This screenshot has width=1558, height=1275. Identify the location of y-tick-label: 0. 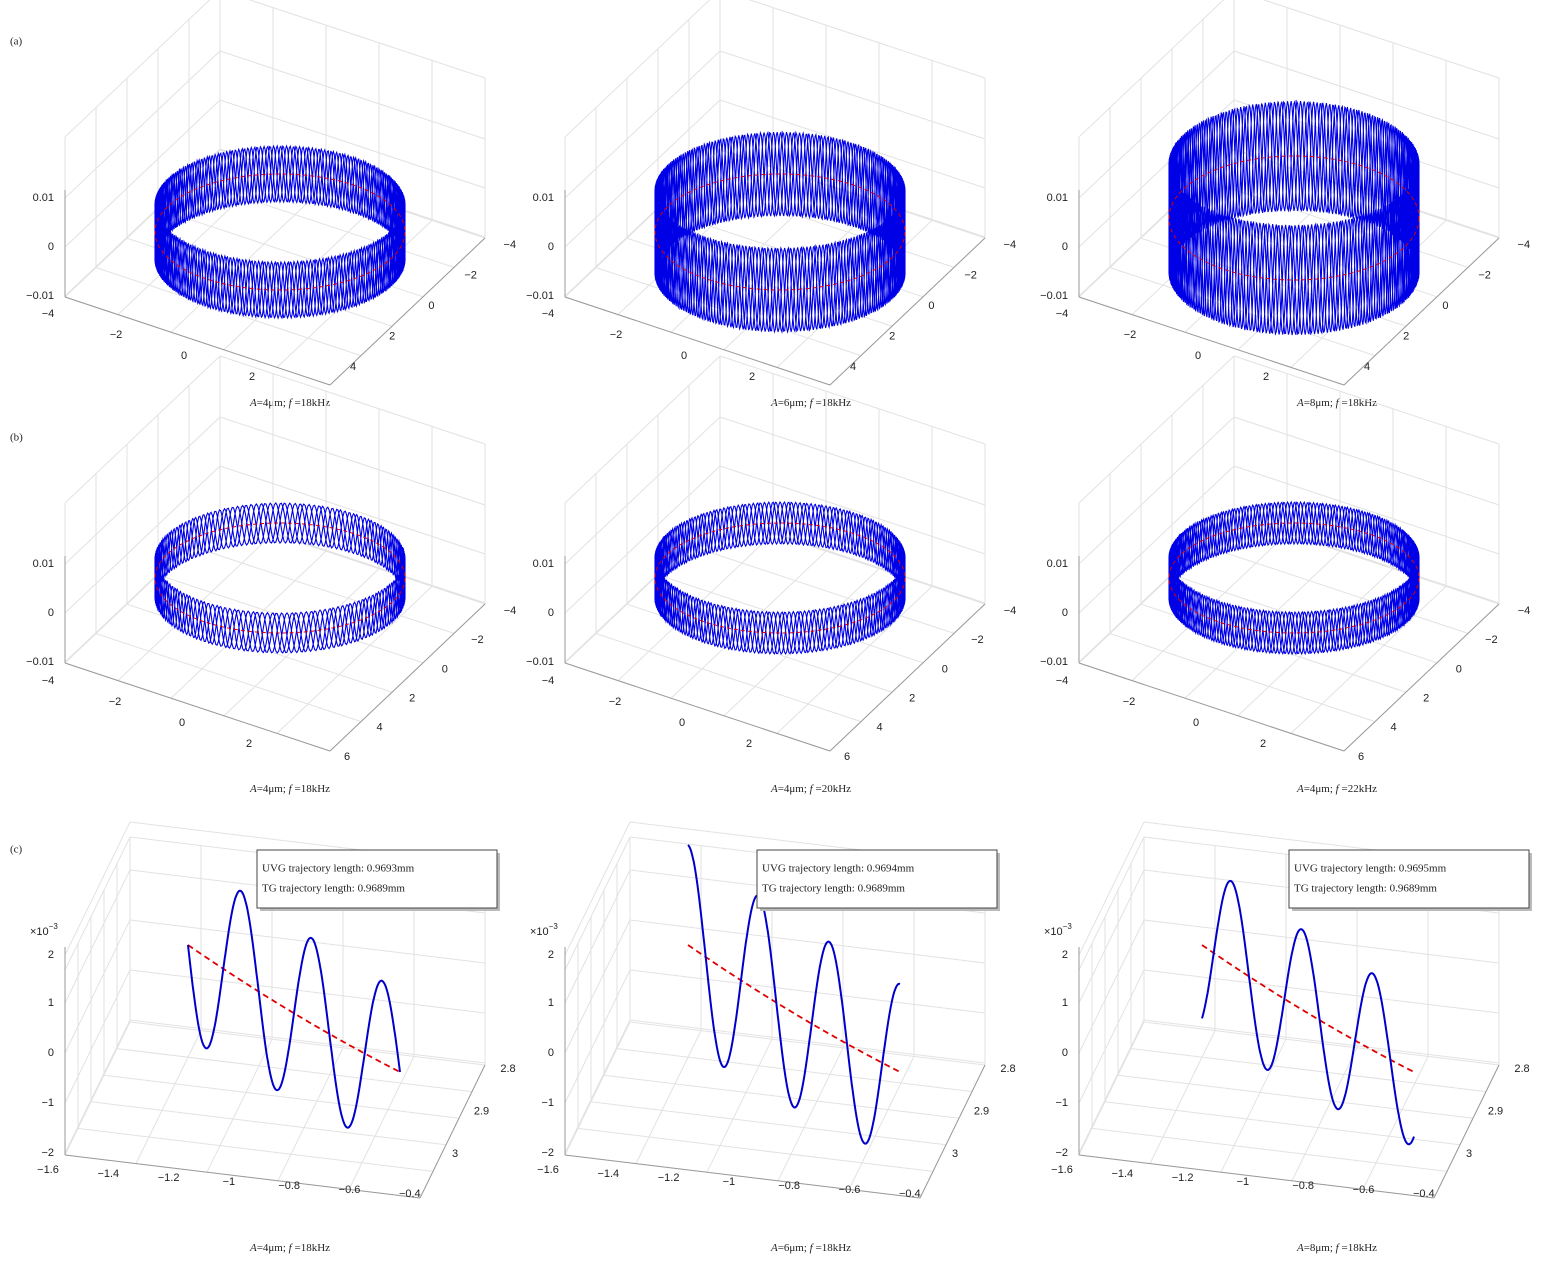
(445, 669).